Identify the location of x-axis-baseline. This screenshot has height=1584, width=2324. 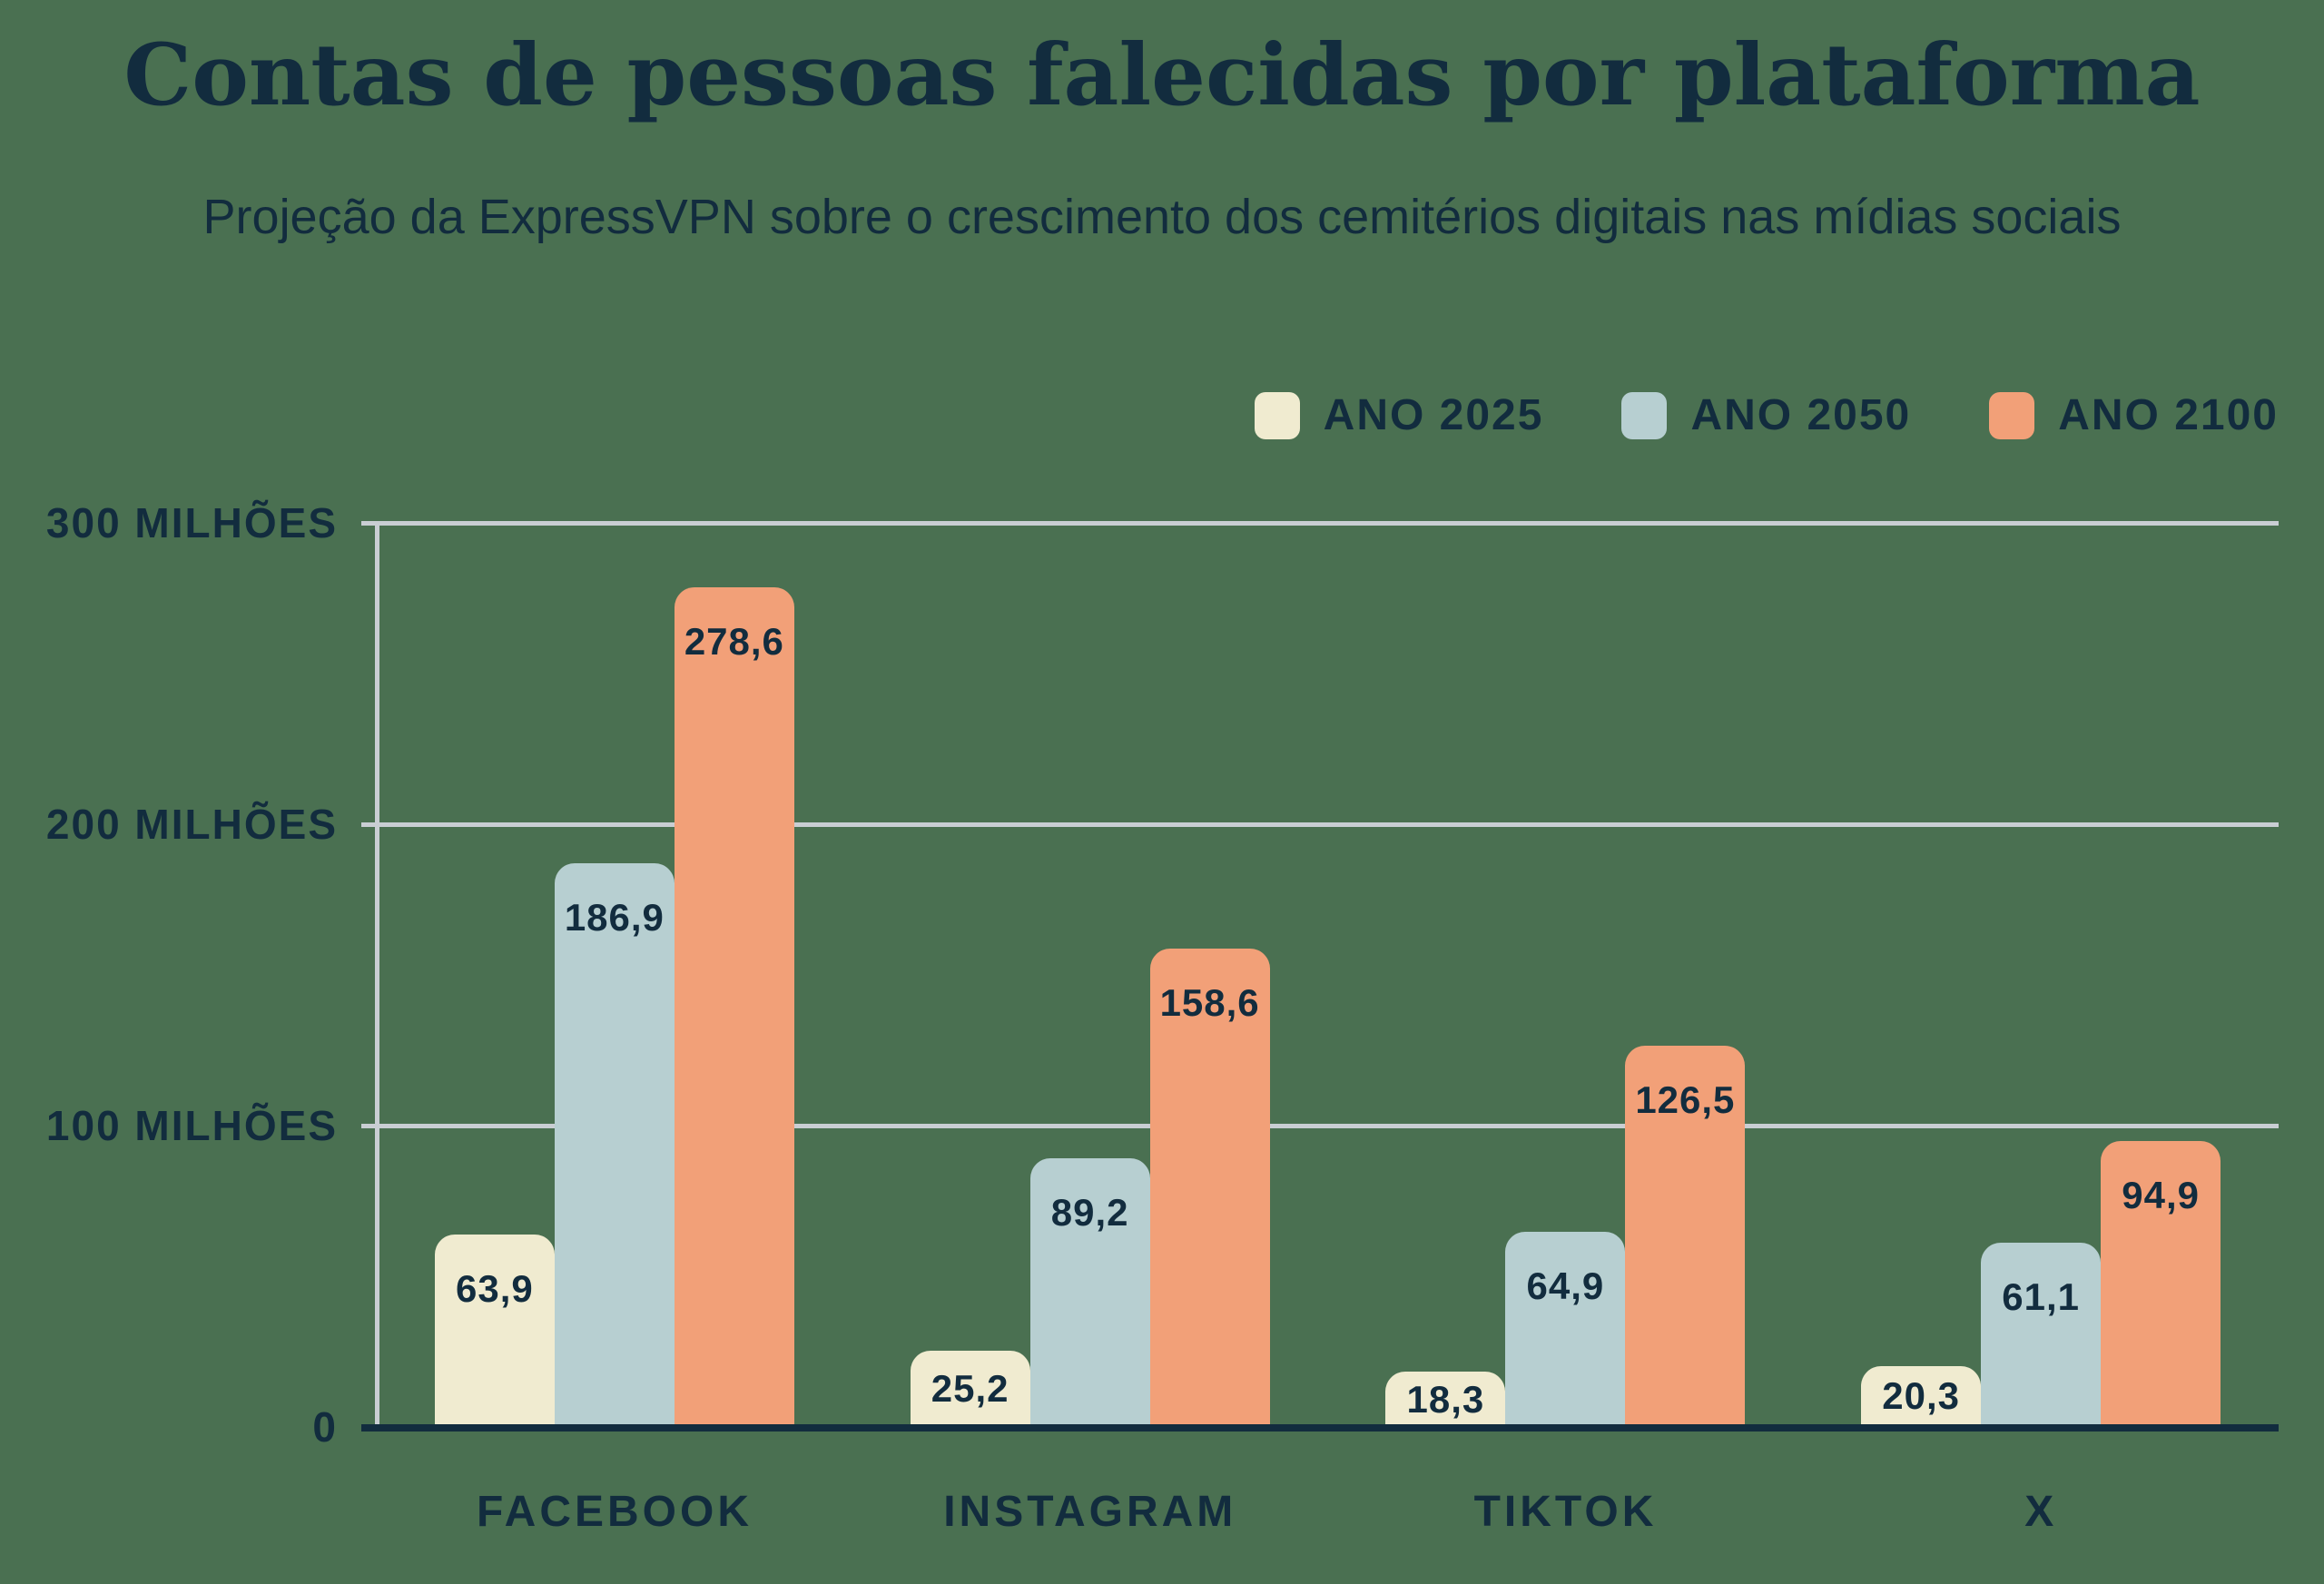
(1320, 1428).